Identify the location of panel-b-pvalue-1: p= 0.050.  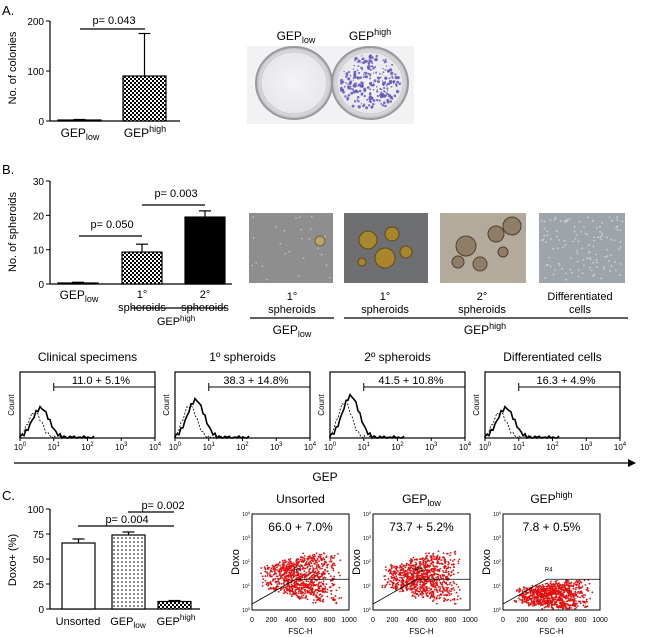
(111, 225).